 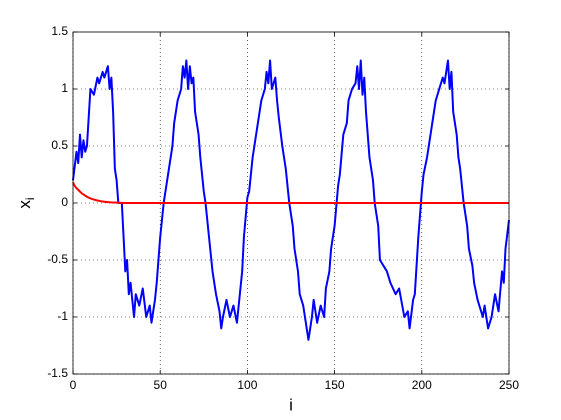 I want to click on x-tick-label: 100, so click(x=247, y=385).